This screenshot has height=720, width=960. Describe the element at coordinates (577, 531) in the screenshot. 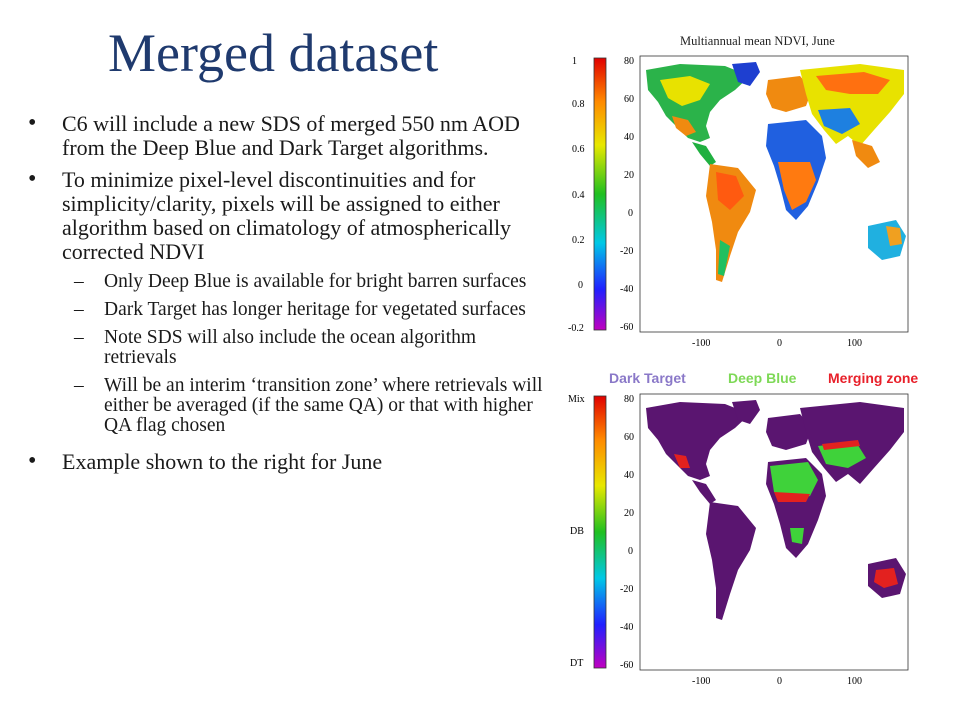

I see `colorbar-tick: DB` at that location.